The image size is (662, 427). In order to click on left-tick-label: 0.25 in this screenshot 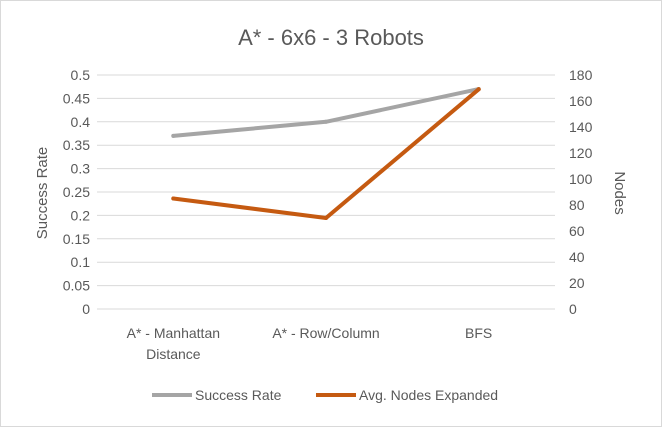, I will do `click(76, 192)`.